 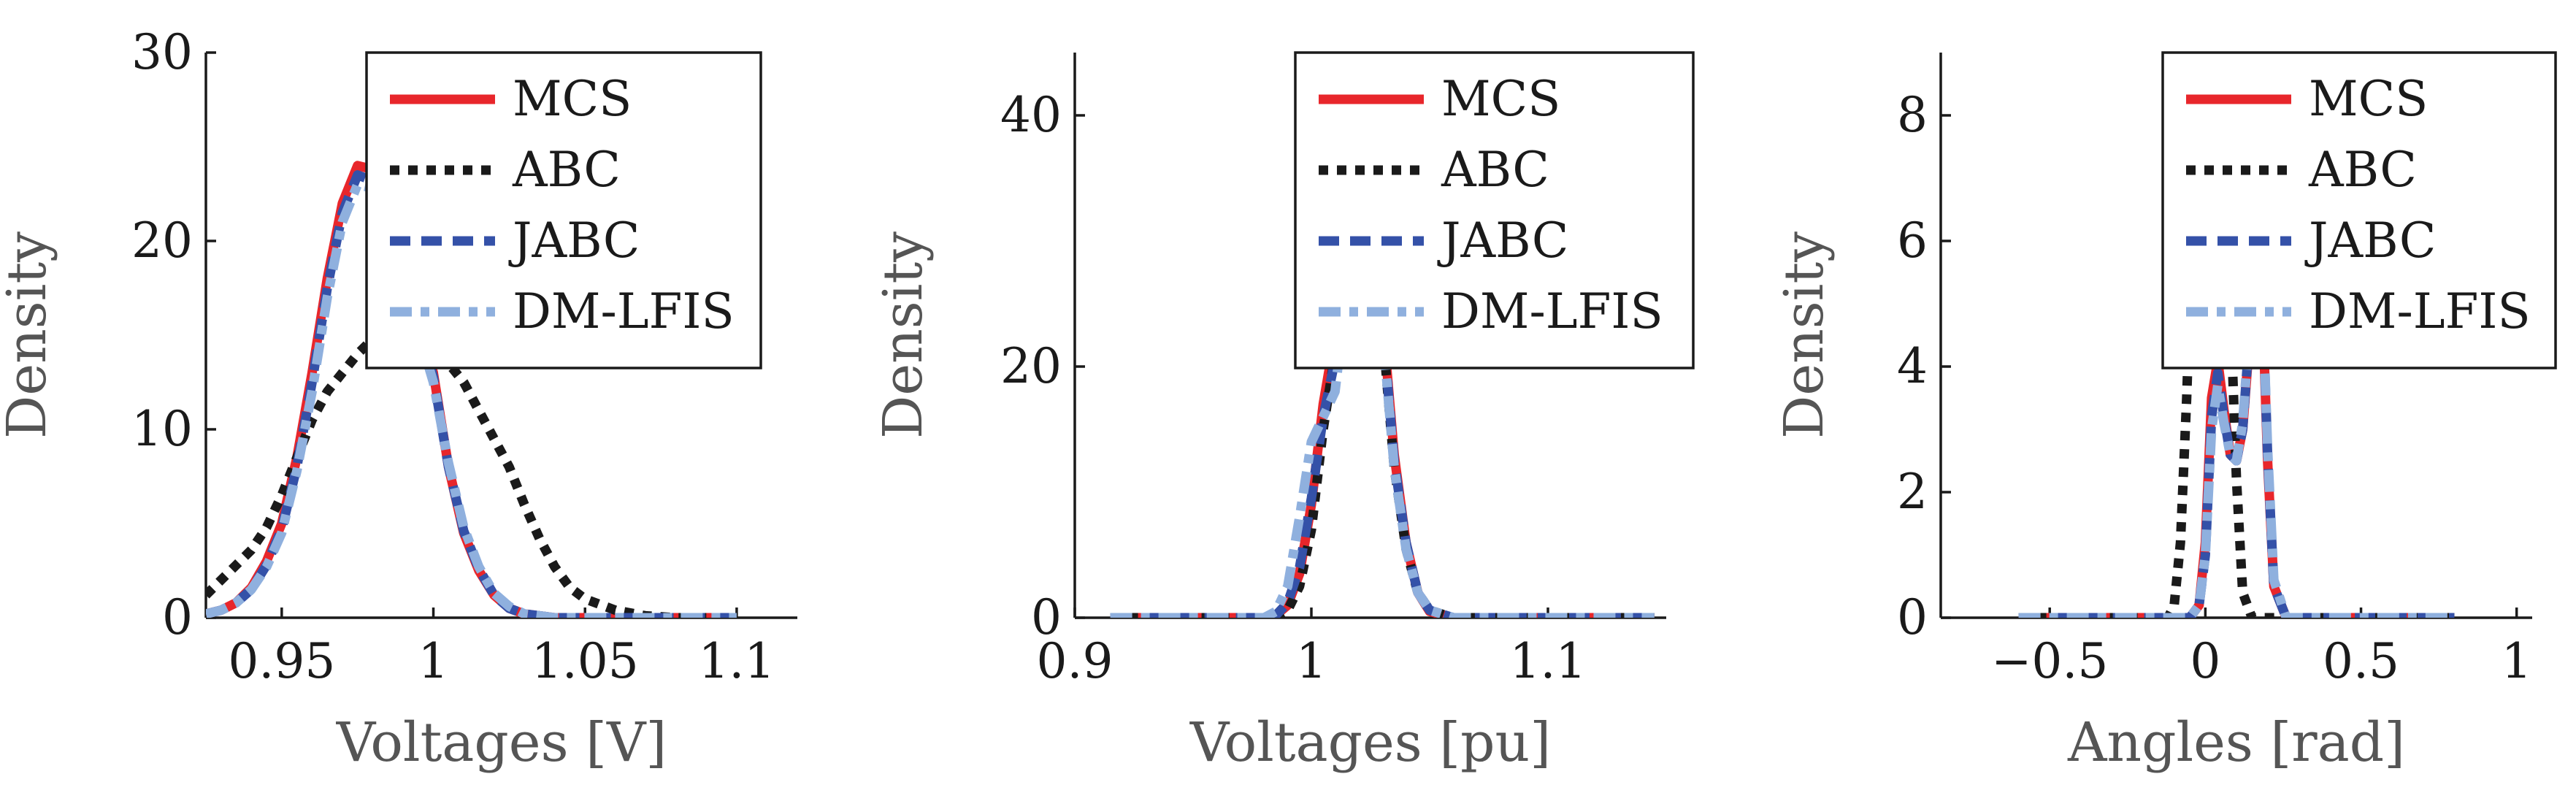 I want to click on x-axis-title: Angles [rad], so click(x=2236, y=742).